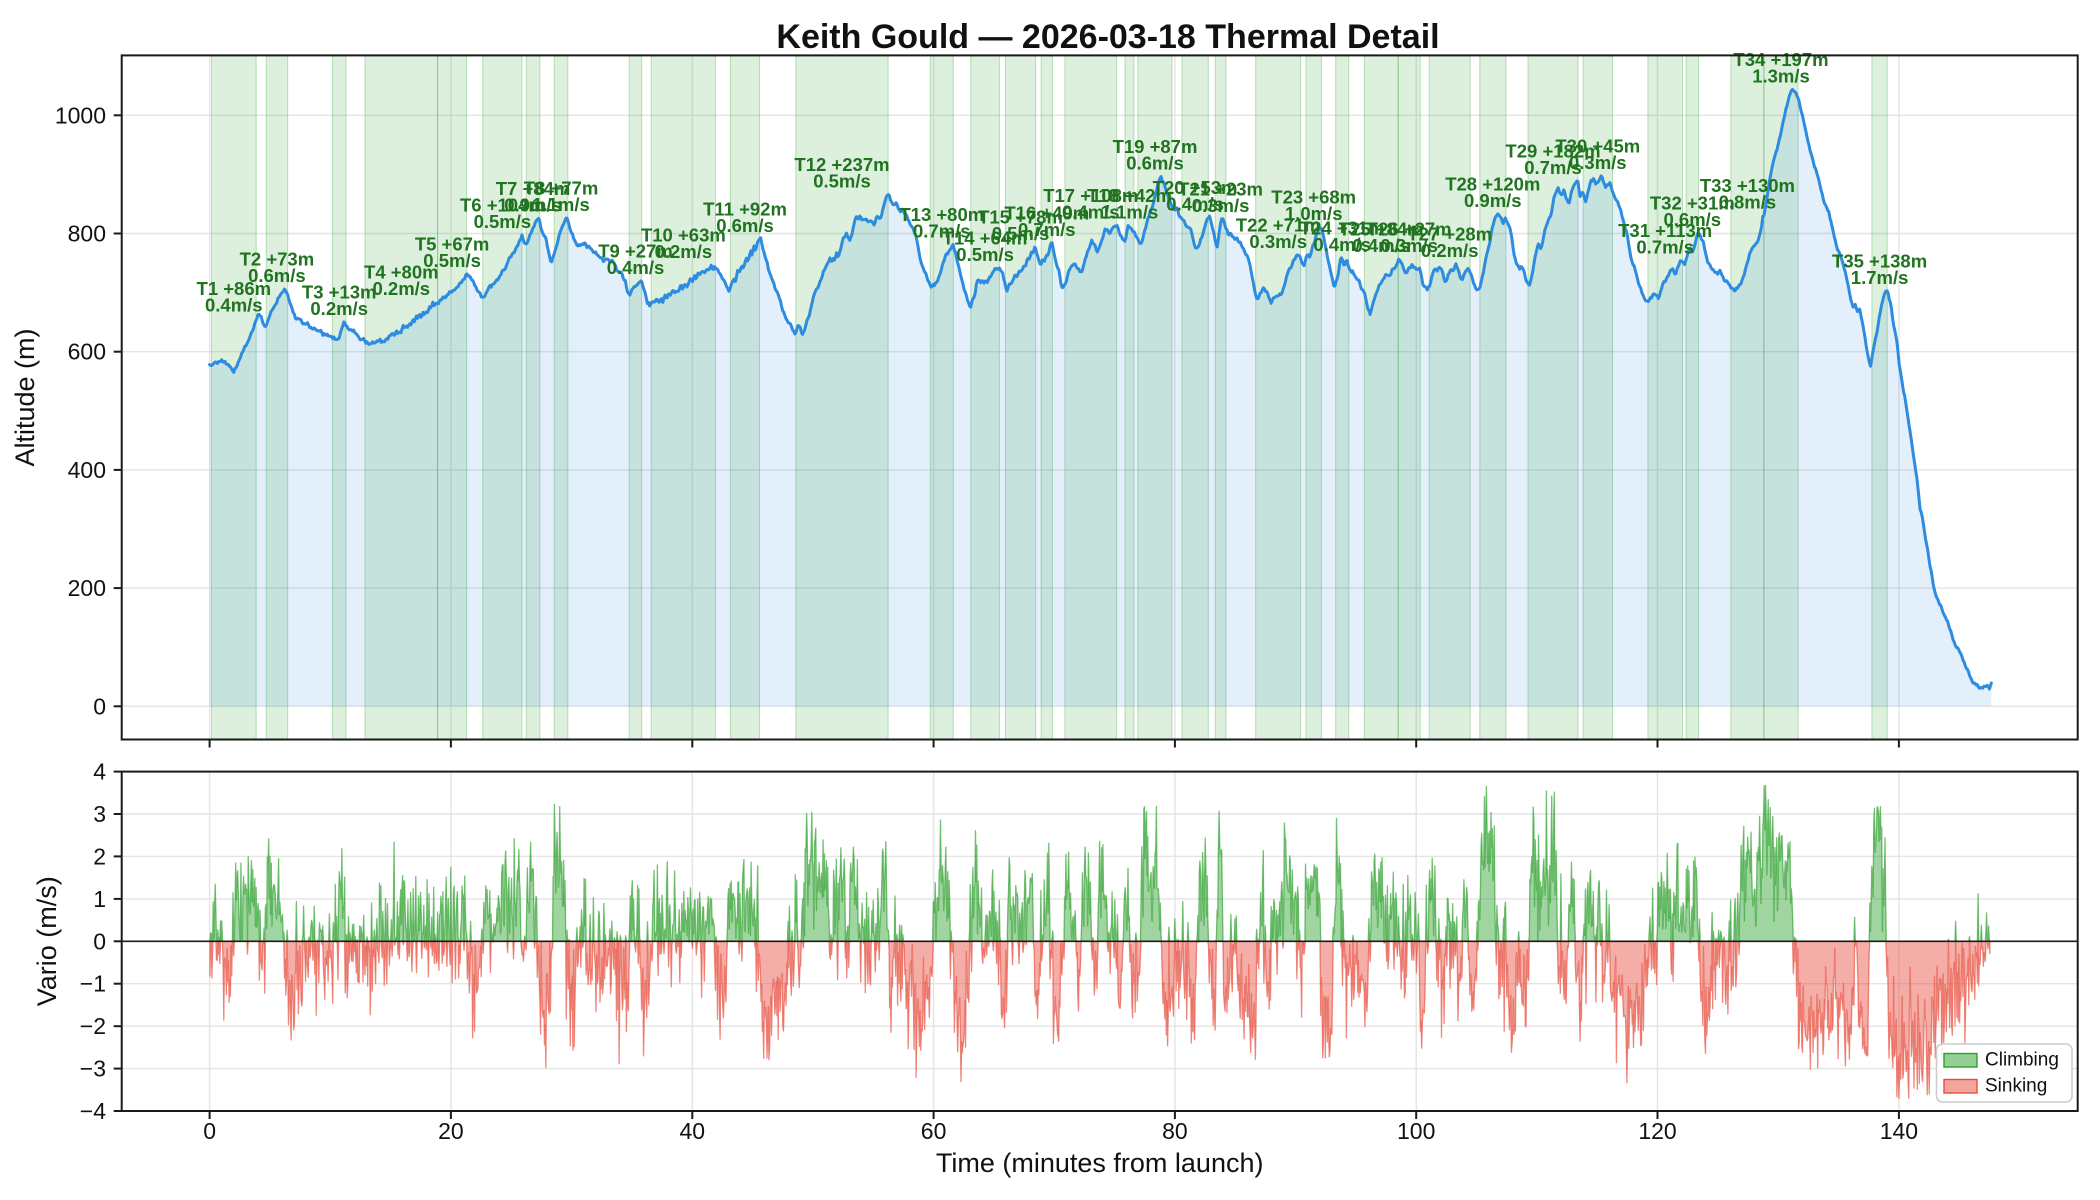 The width and height of the screenshot is (2100, 1200). Describe the element at coordinates (87, 352) in the screenshot. I see `svg-text: 600` at that location.